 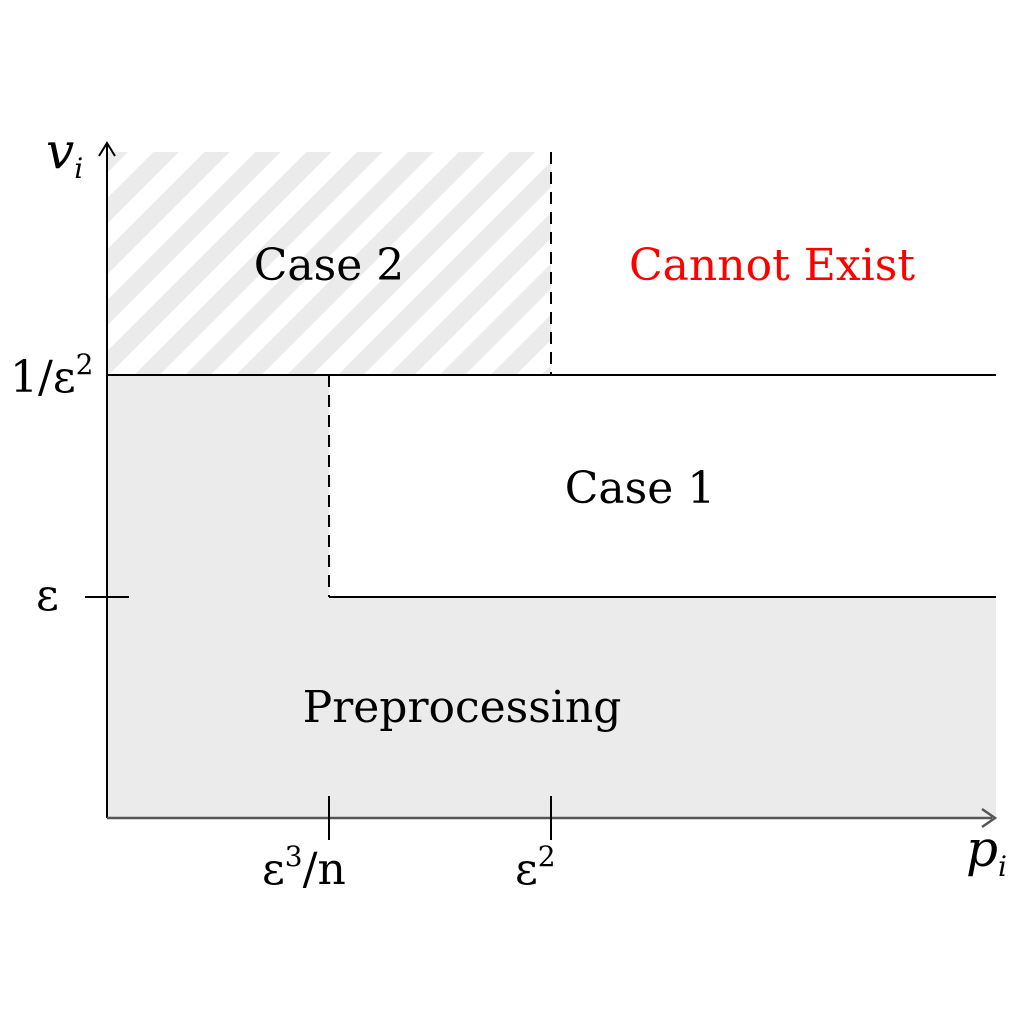 What do you see at coordinates (986, 851) in the screenshot?
I see `x-axis-label: pi` at bounding box center [986, 851].